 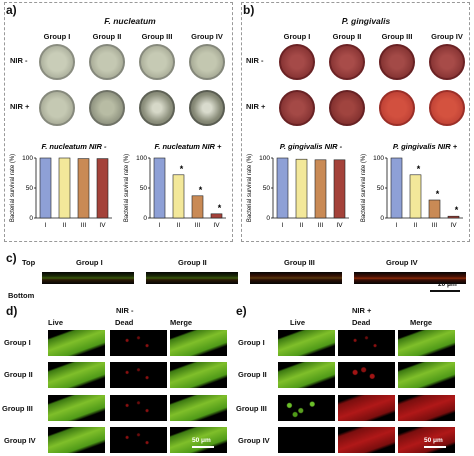 I want to click on panel-b-title: P. gingivalis, so click(x=366, y=21).